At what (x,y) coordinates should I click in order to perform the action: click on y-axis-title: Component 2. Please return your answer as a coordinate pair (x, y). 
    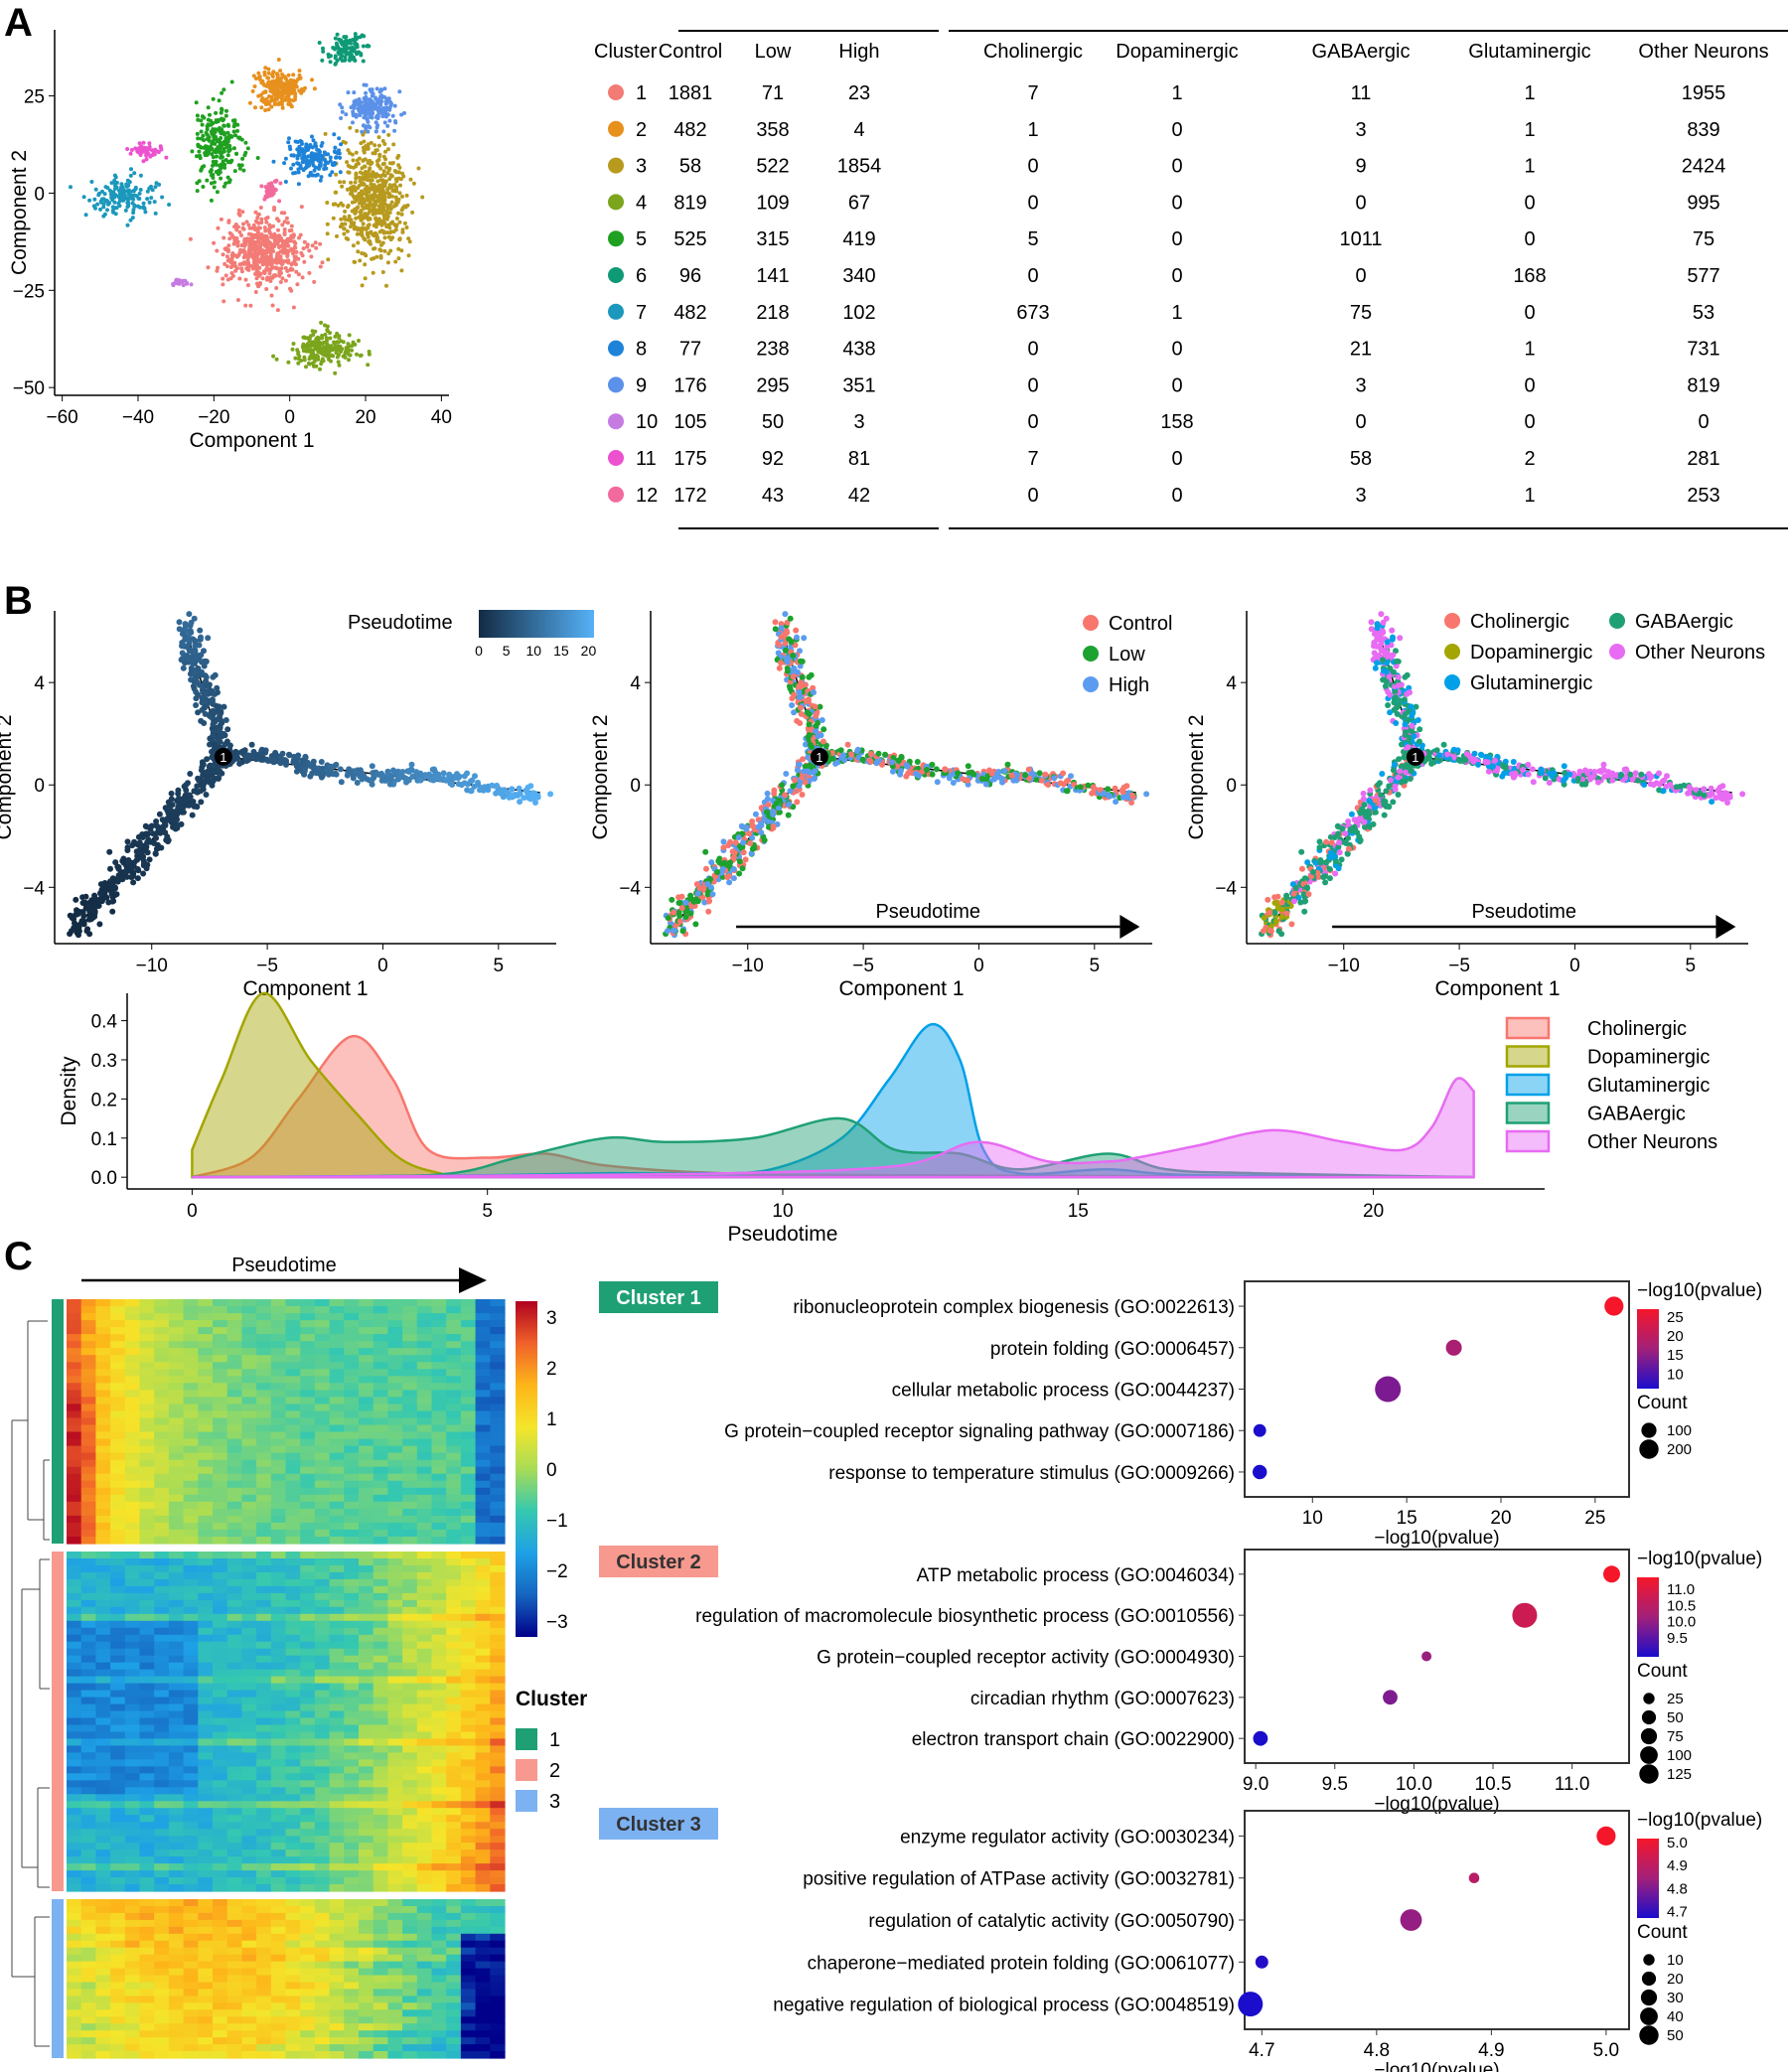
    Looking at the image, I should click on (19, 212).